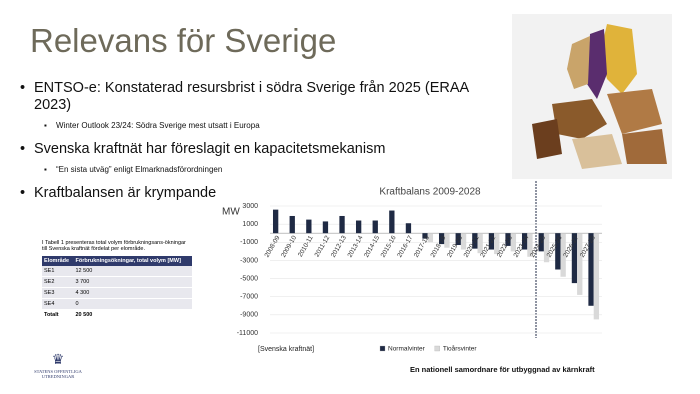 This screenshot has height=394, width=700. What do you see at coordinates (58, 374) in the screenshot?
I see `logo-text: STATENS OFFENTLIGA UTREDNINGAR` at bounding box center [58, 374].